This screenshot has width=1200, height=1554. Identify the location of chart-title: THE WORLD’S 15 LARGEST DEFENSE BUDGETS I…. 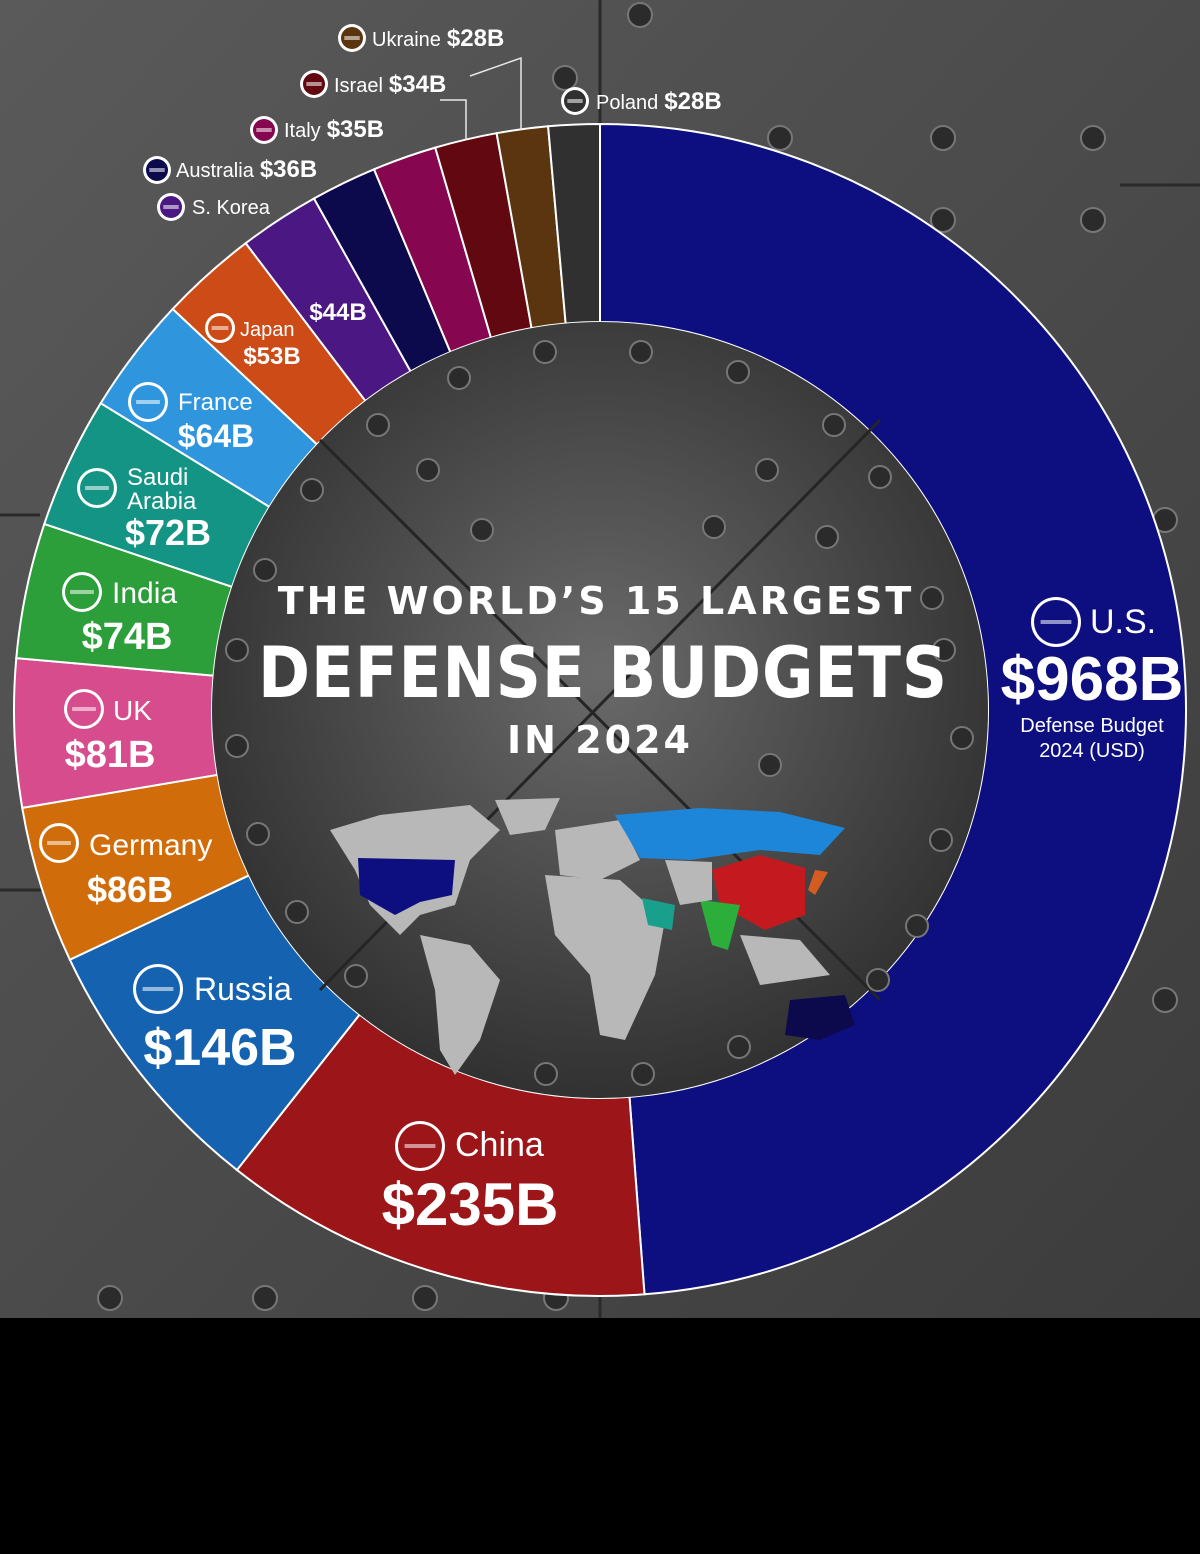
(603, 670).